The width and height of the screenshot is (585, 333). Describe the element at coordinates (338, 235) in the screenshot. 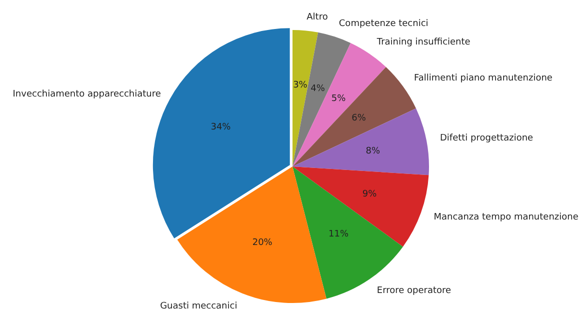

I see `data-label: 11%` at that location.